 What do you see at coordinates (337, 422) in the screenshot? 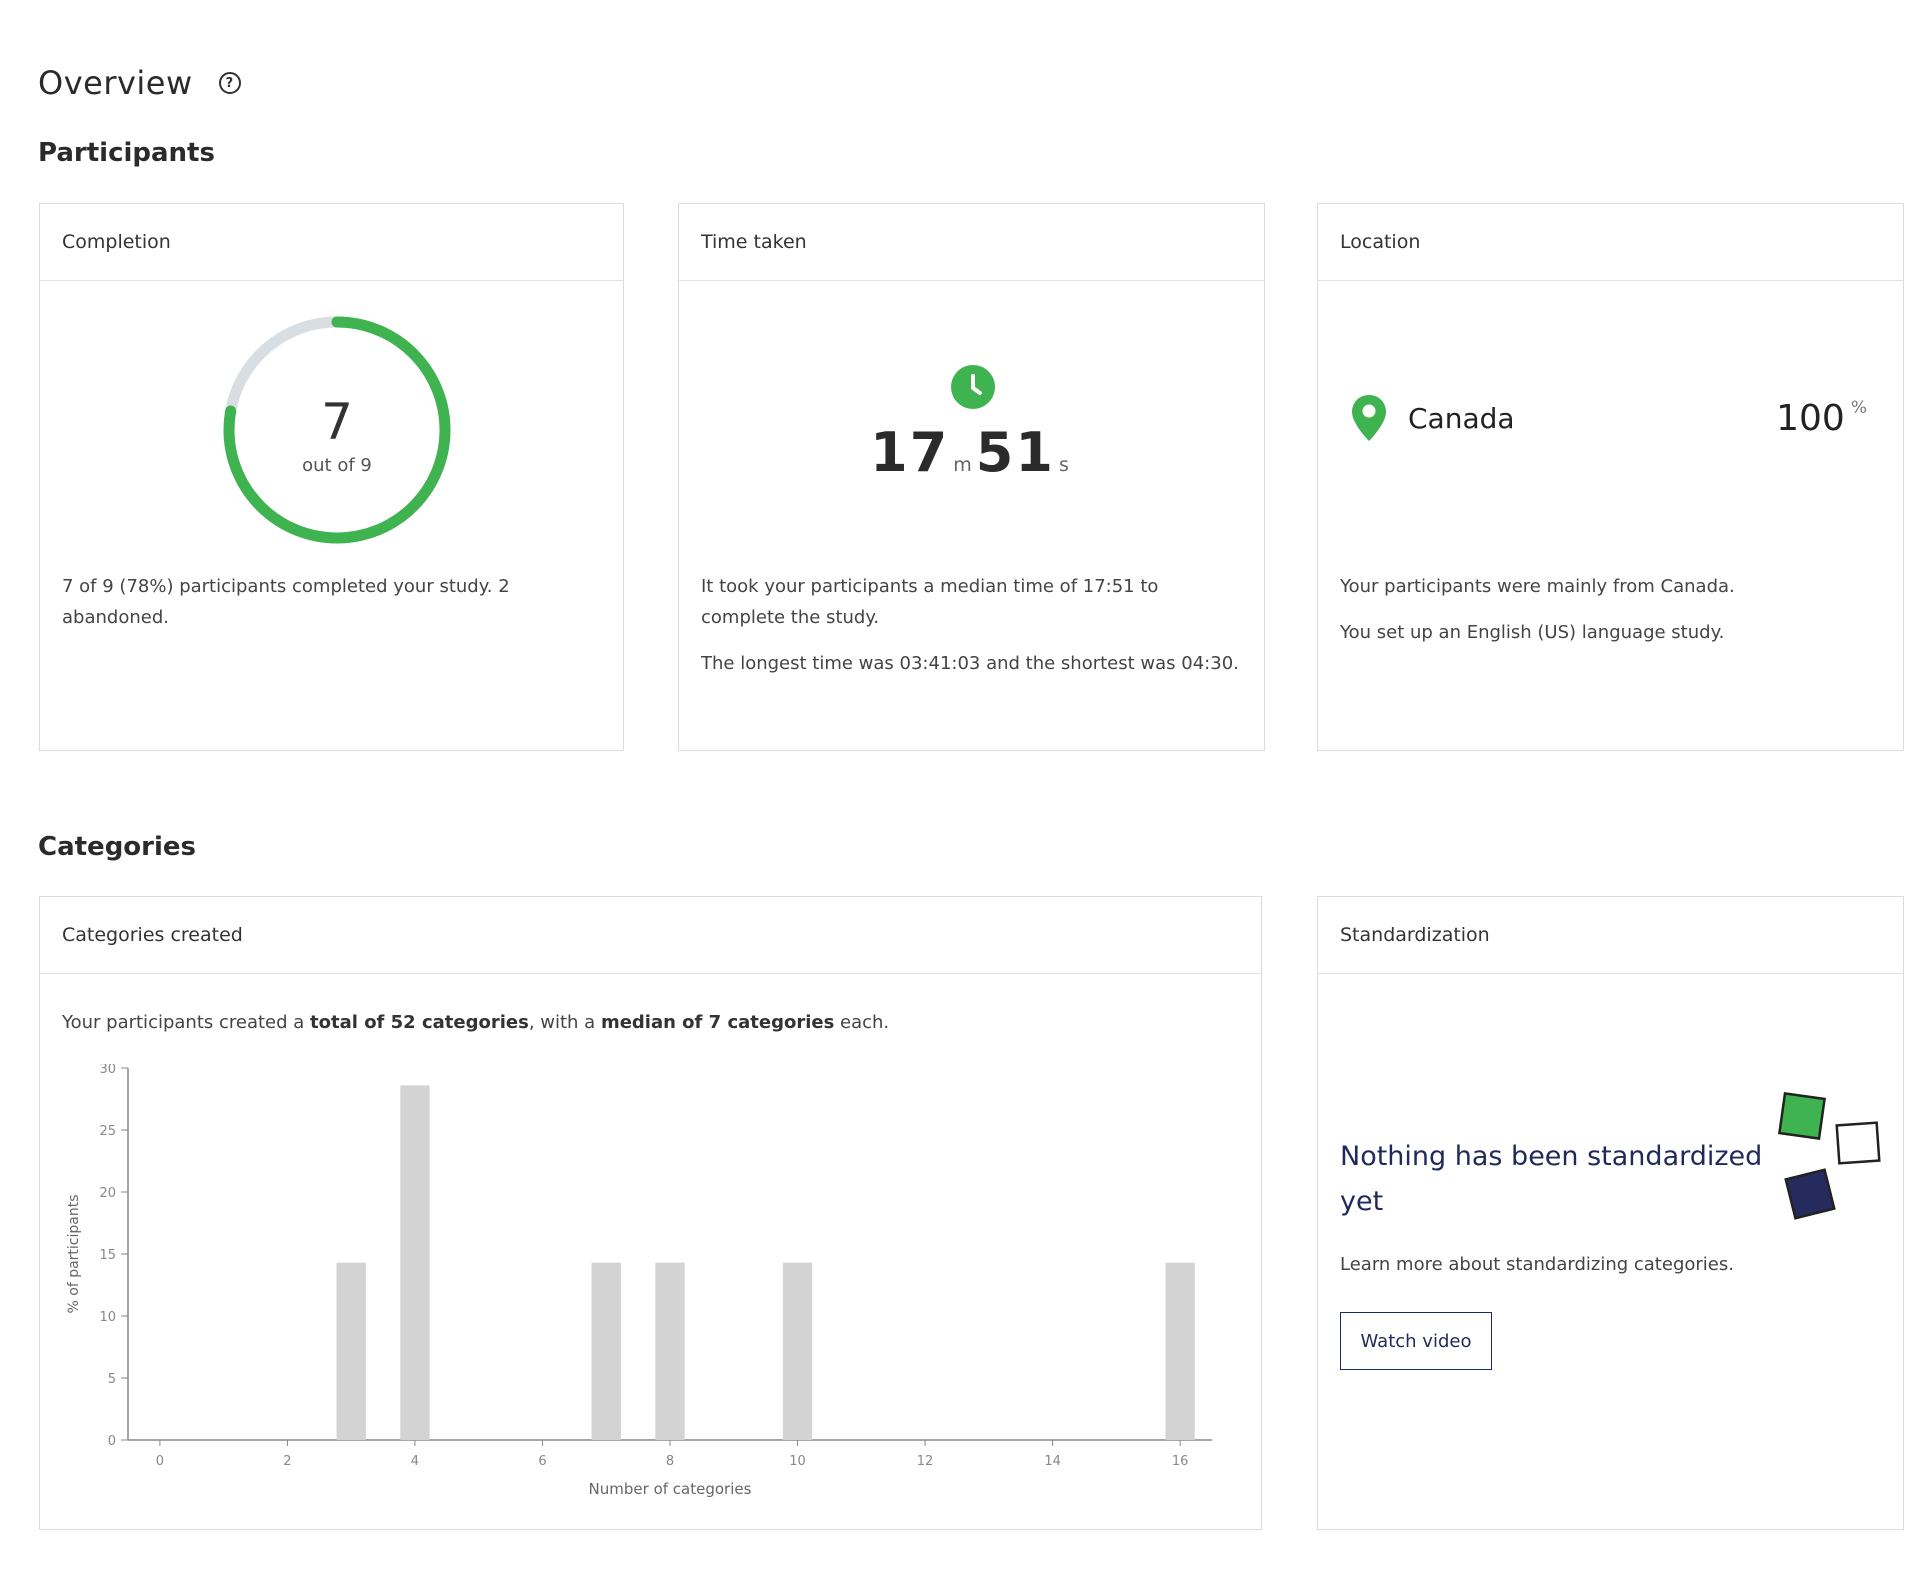
I see `completion-count: 7` at bounding box center [337, 422].